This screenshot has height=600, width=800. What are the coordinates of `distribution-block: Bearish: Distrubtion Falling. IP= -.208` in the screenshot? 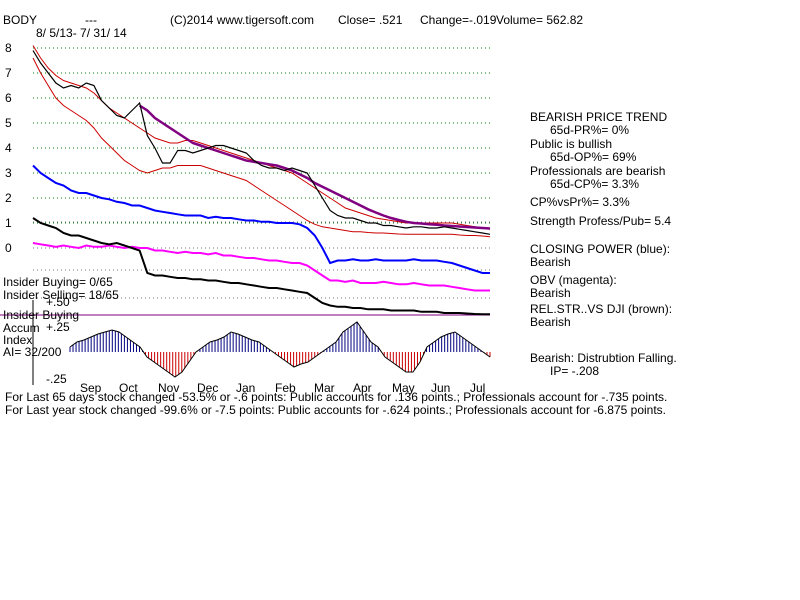 It's located at (603, 365).